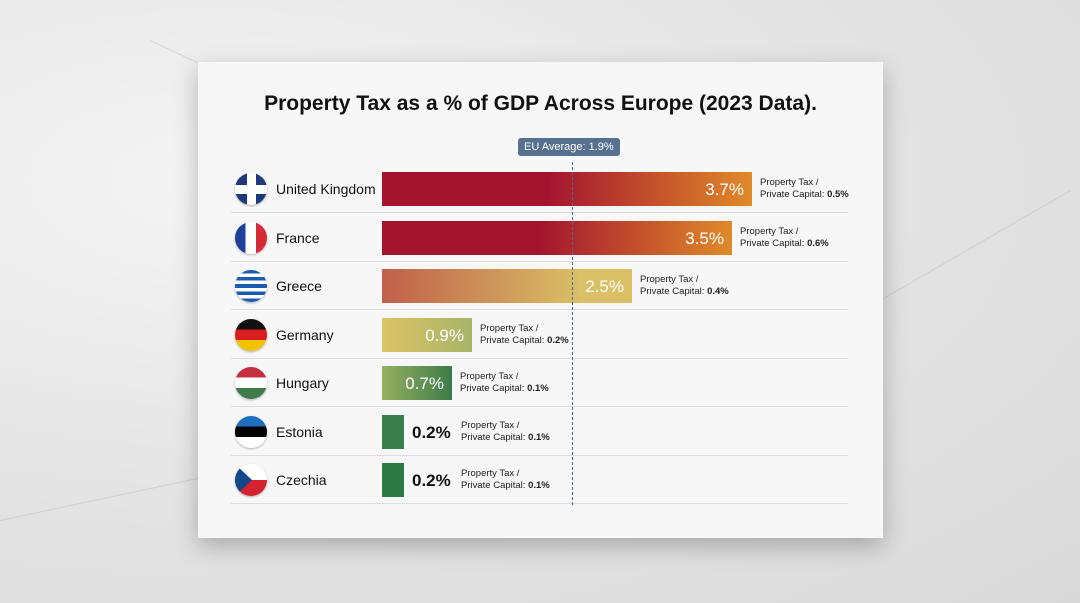 This screenshot has height=603, width=1080. I want to click on secondary-value: 0.5%, so click(838, 194).